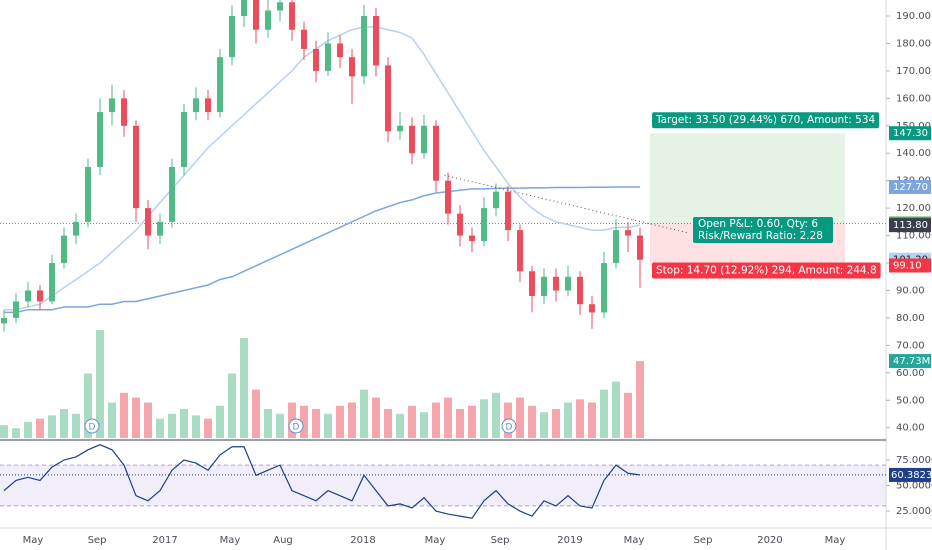  I want to click on price-tag-label: 99.10, so click(907, 266).